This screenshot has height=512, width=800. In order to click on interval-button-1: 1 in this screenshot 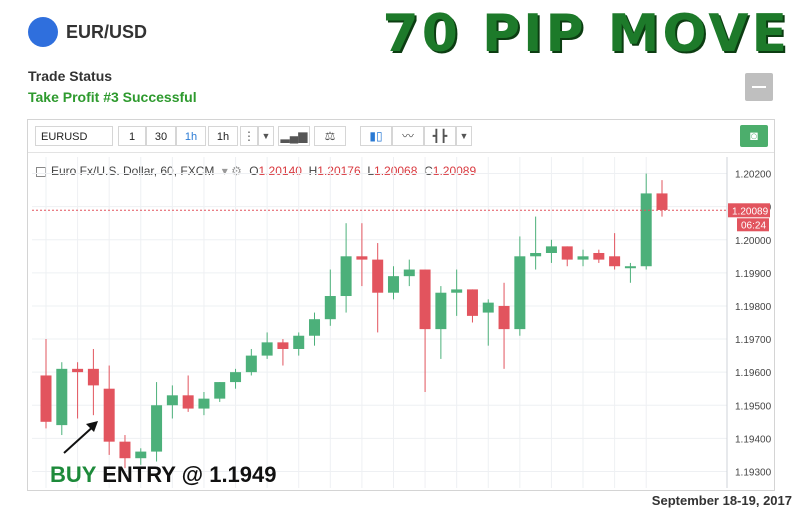, I will do `click(132, 136)`.